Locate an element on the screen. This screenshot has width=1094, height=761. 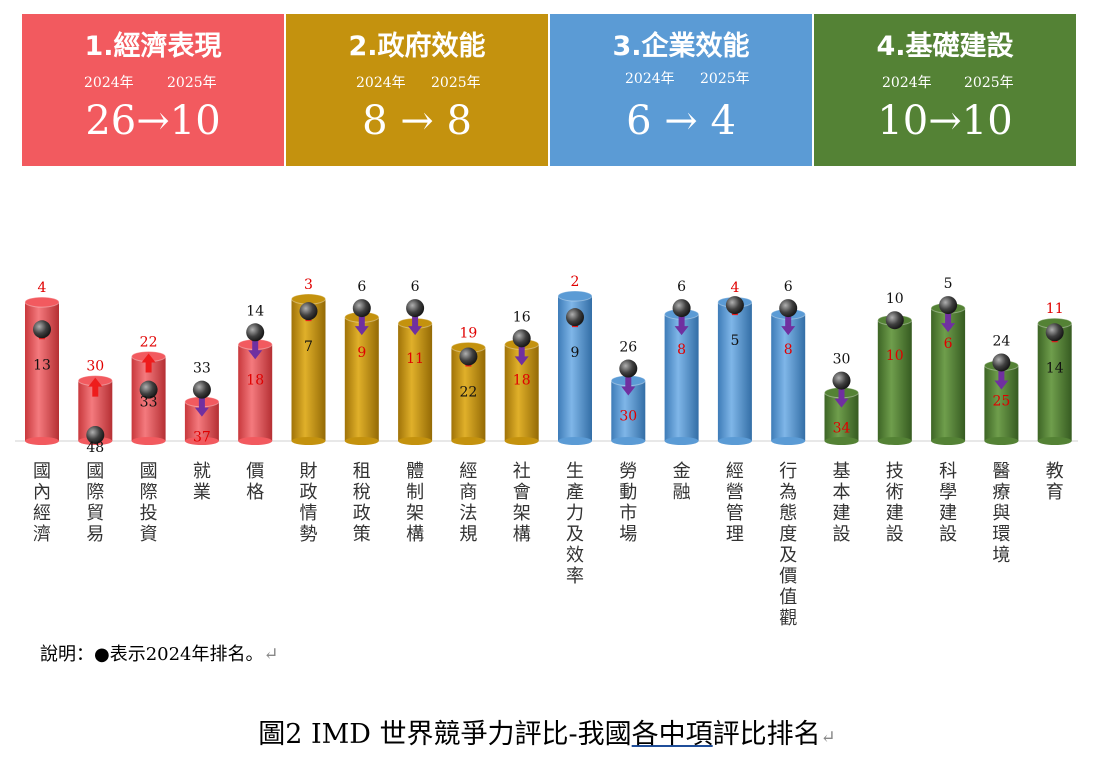
bar-top is located at coordinates (575, 296).